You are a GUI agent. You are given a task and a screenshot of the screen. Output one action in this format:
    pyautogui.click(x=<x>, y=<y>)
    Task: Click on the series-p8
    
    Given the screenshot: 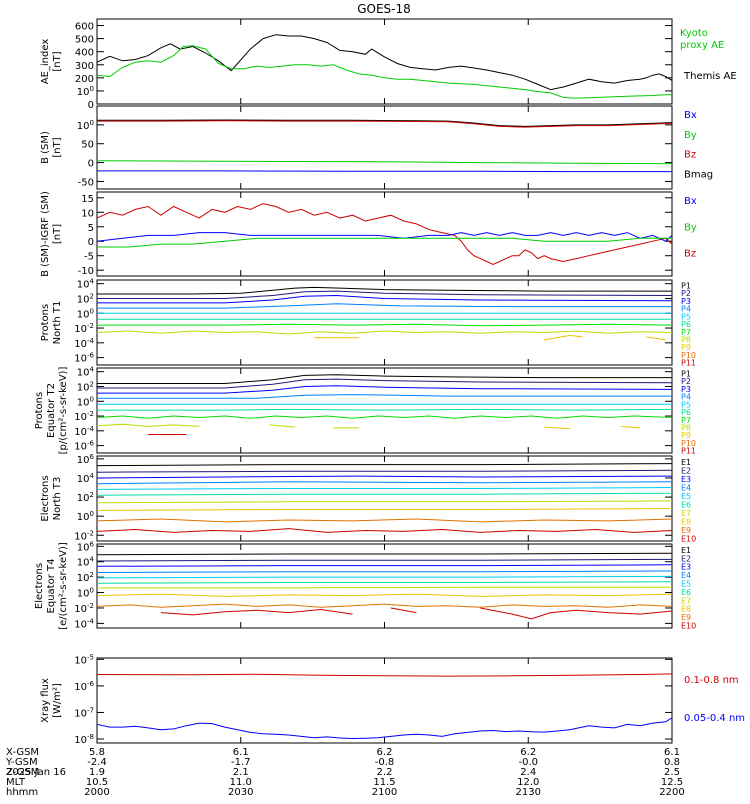 What is the action you would take?
    pyautogui.click(x=228, y=426)
    